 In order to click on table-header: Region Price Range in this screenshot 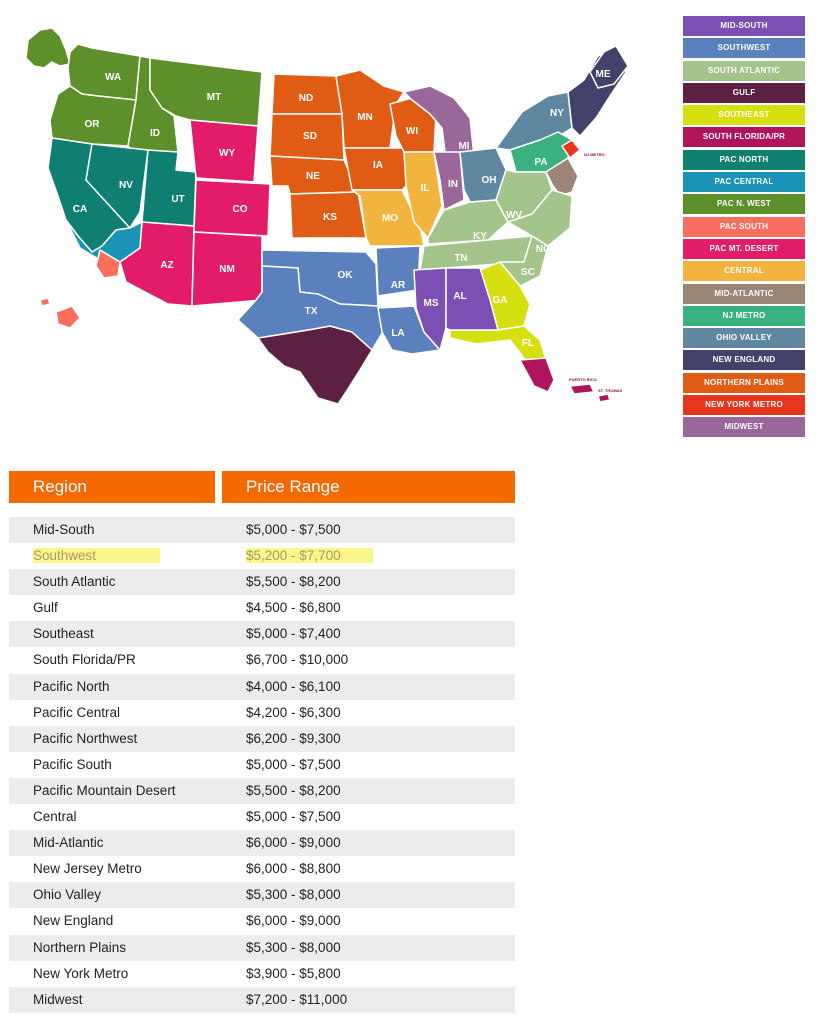, I will do `click(262, 487)`.